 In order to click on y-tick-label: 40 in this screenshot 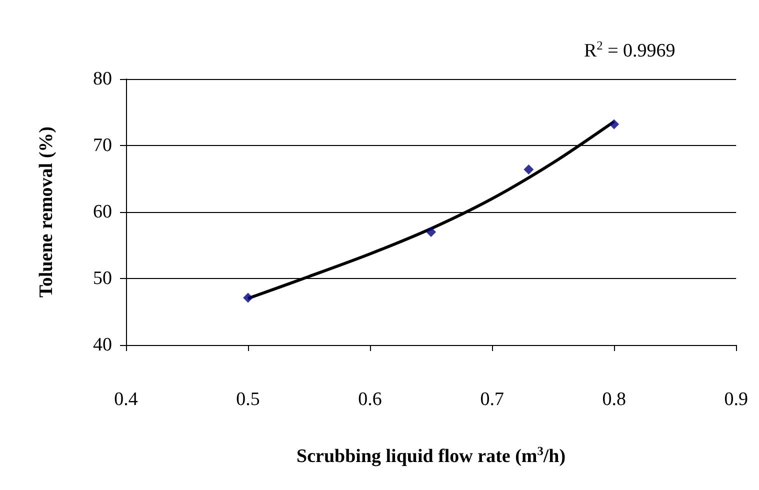, I will do `click(102, 345)`.